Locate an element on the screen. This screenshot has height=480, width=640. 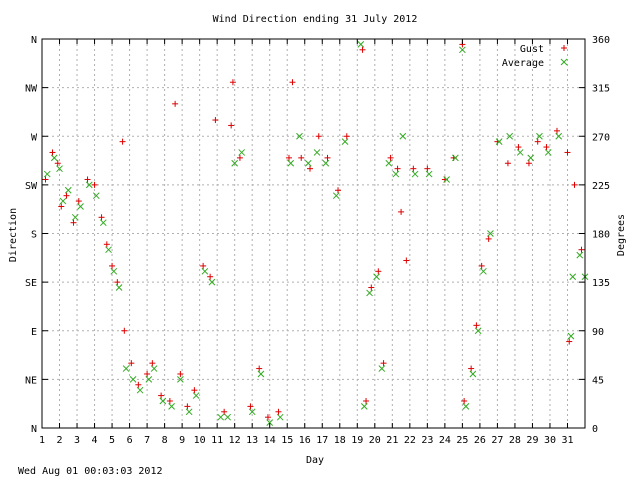
y-tick-label-left: E is located at coordinates (34, 332).